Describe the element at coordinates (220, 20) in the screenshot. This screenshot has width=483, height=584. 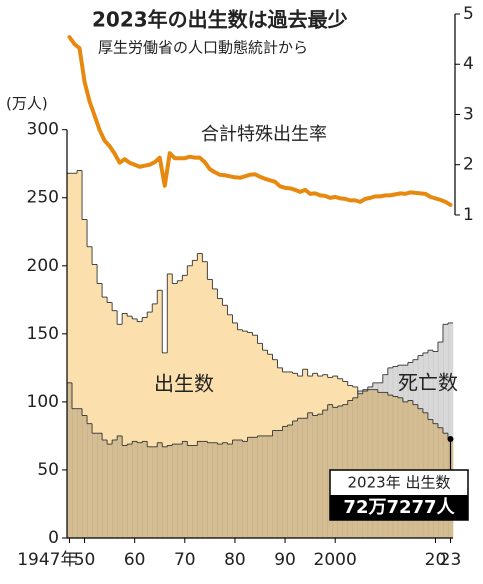
I see `chart-title: 2023年の出生数は過去最少` at that location.